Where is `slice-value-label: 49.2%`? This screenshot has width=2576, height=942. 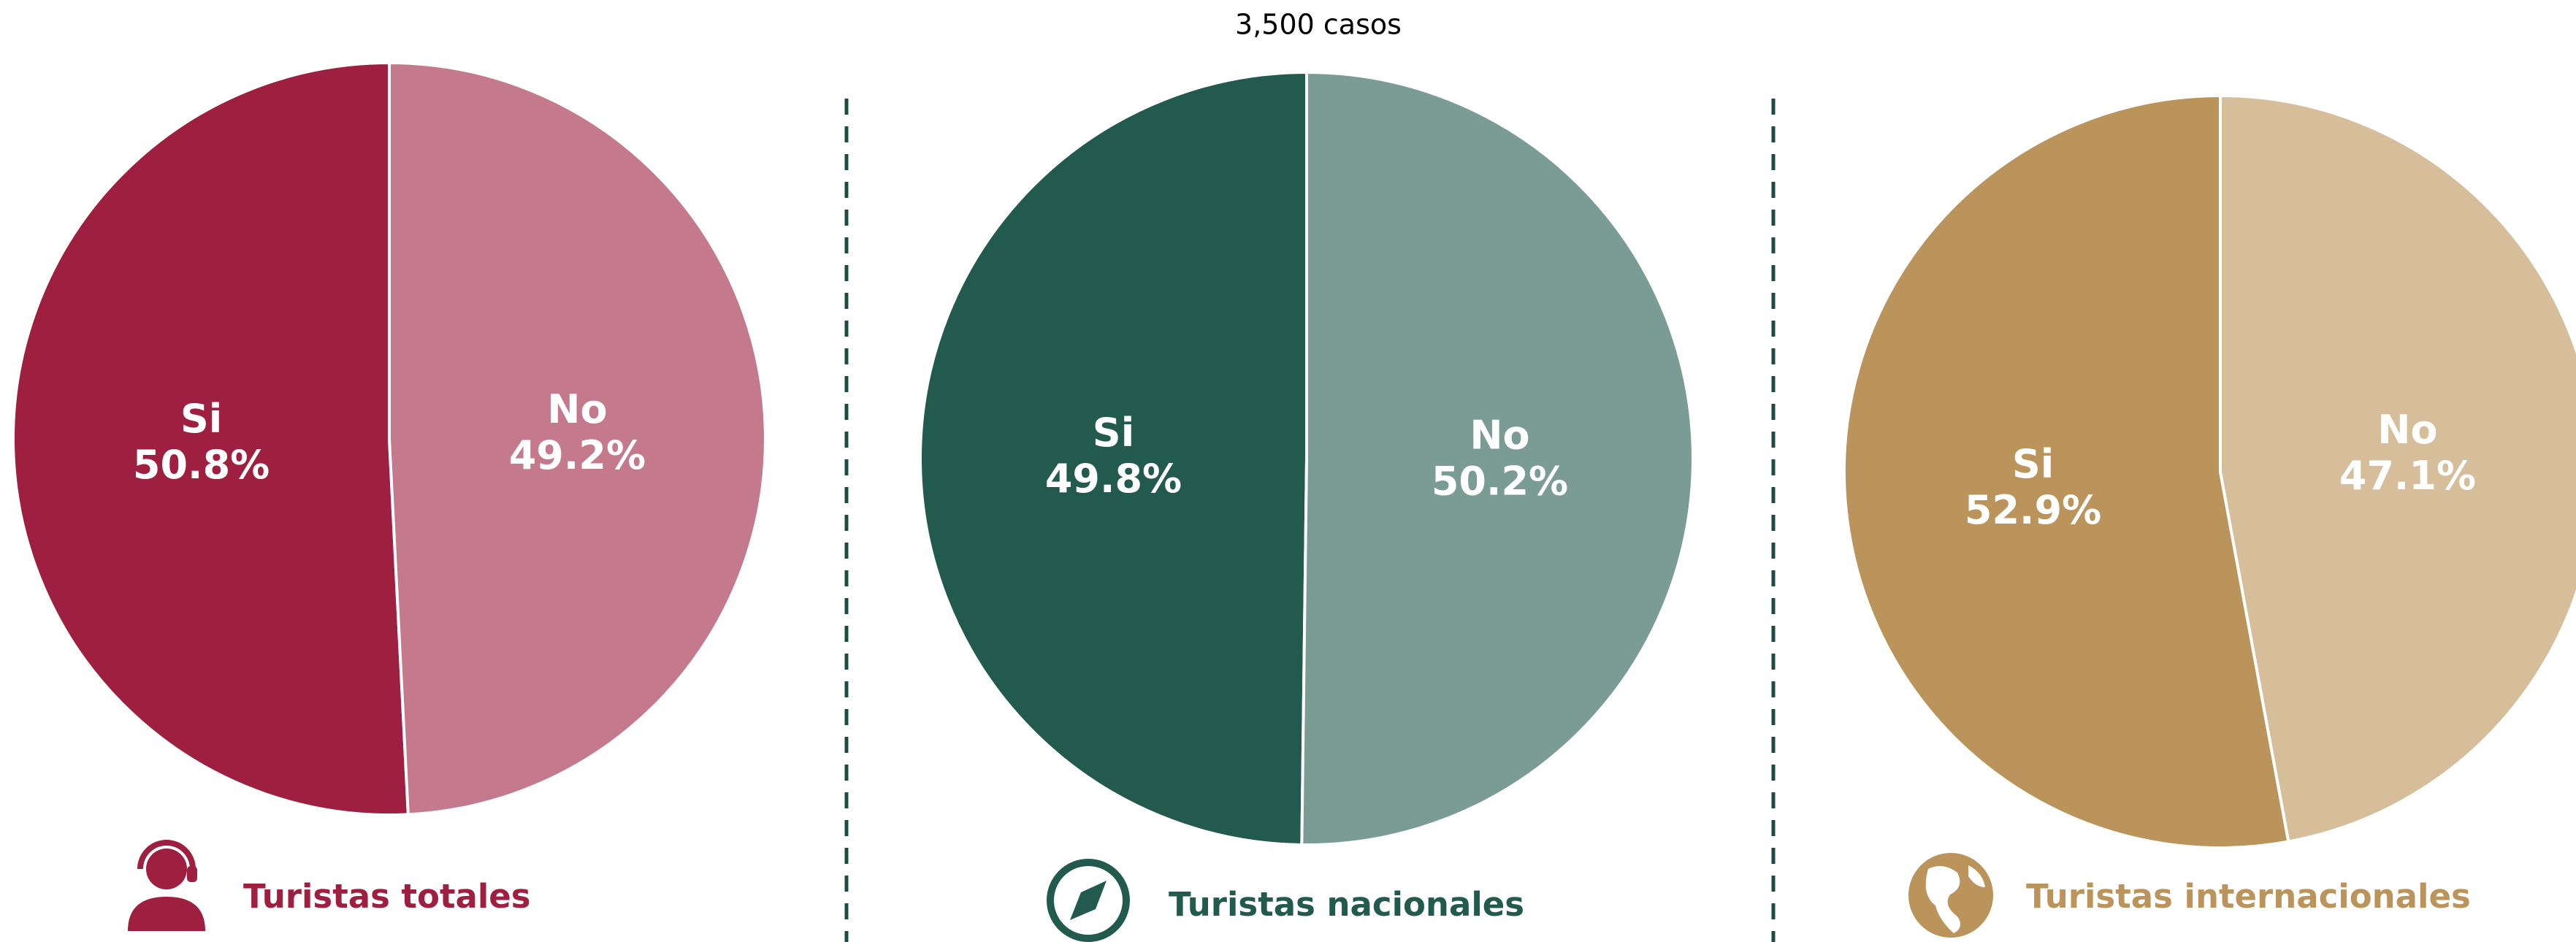 slice-value-label: 49.2% is located at coordinates (577, 455).